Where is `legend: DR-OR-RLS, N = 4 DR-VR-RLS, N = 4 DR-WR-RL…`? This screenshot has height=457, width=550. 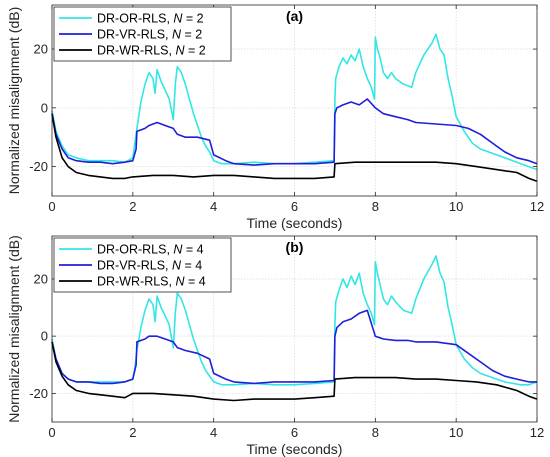 legend: DR-OR-RLS, N = 4 DR-VR-RLS, N = 4 DR-WR-RL… is located at coordinates (142, 265).